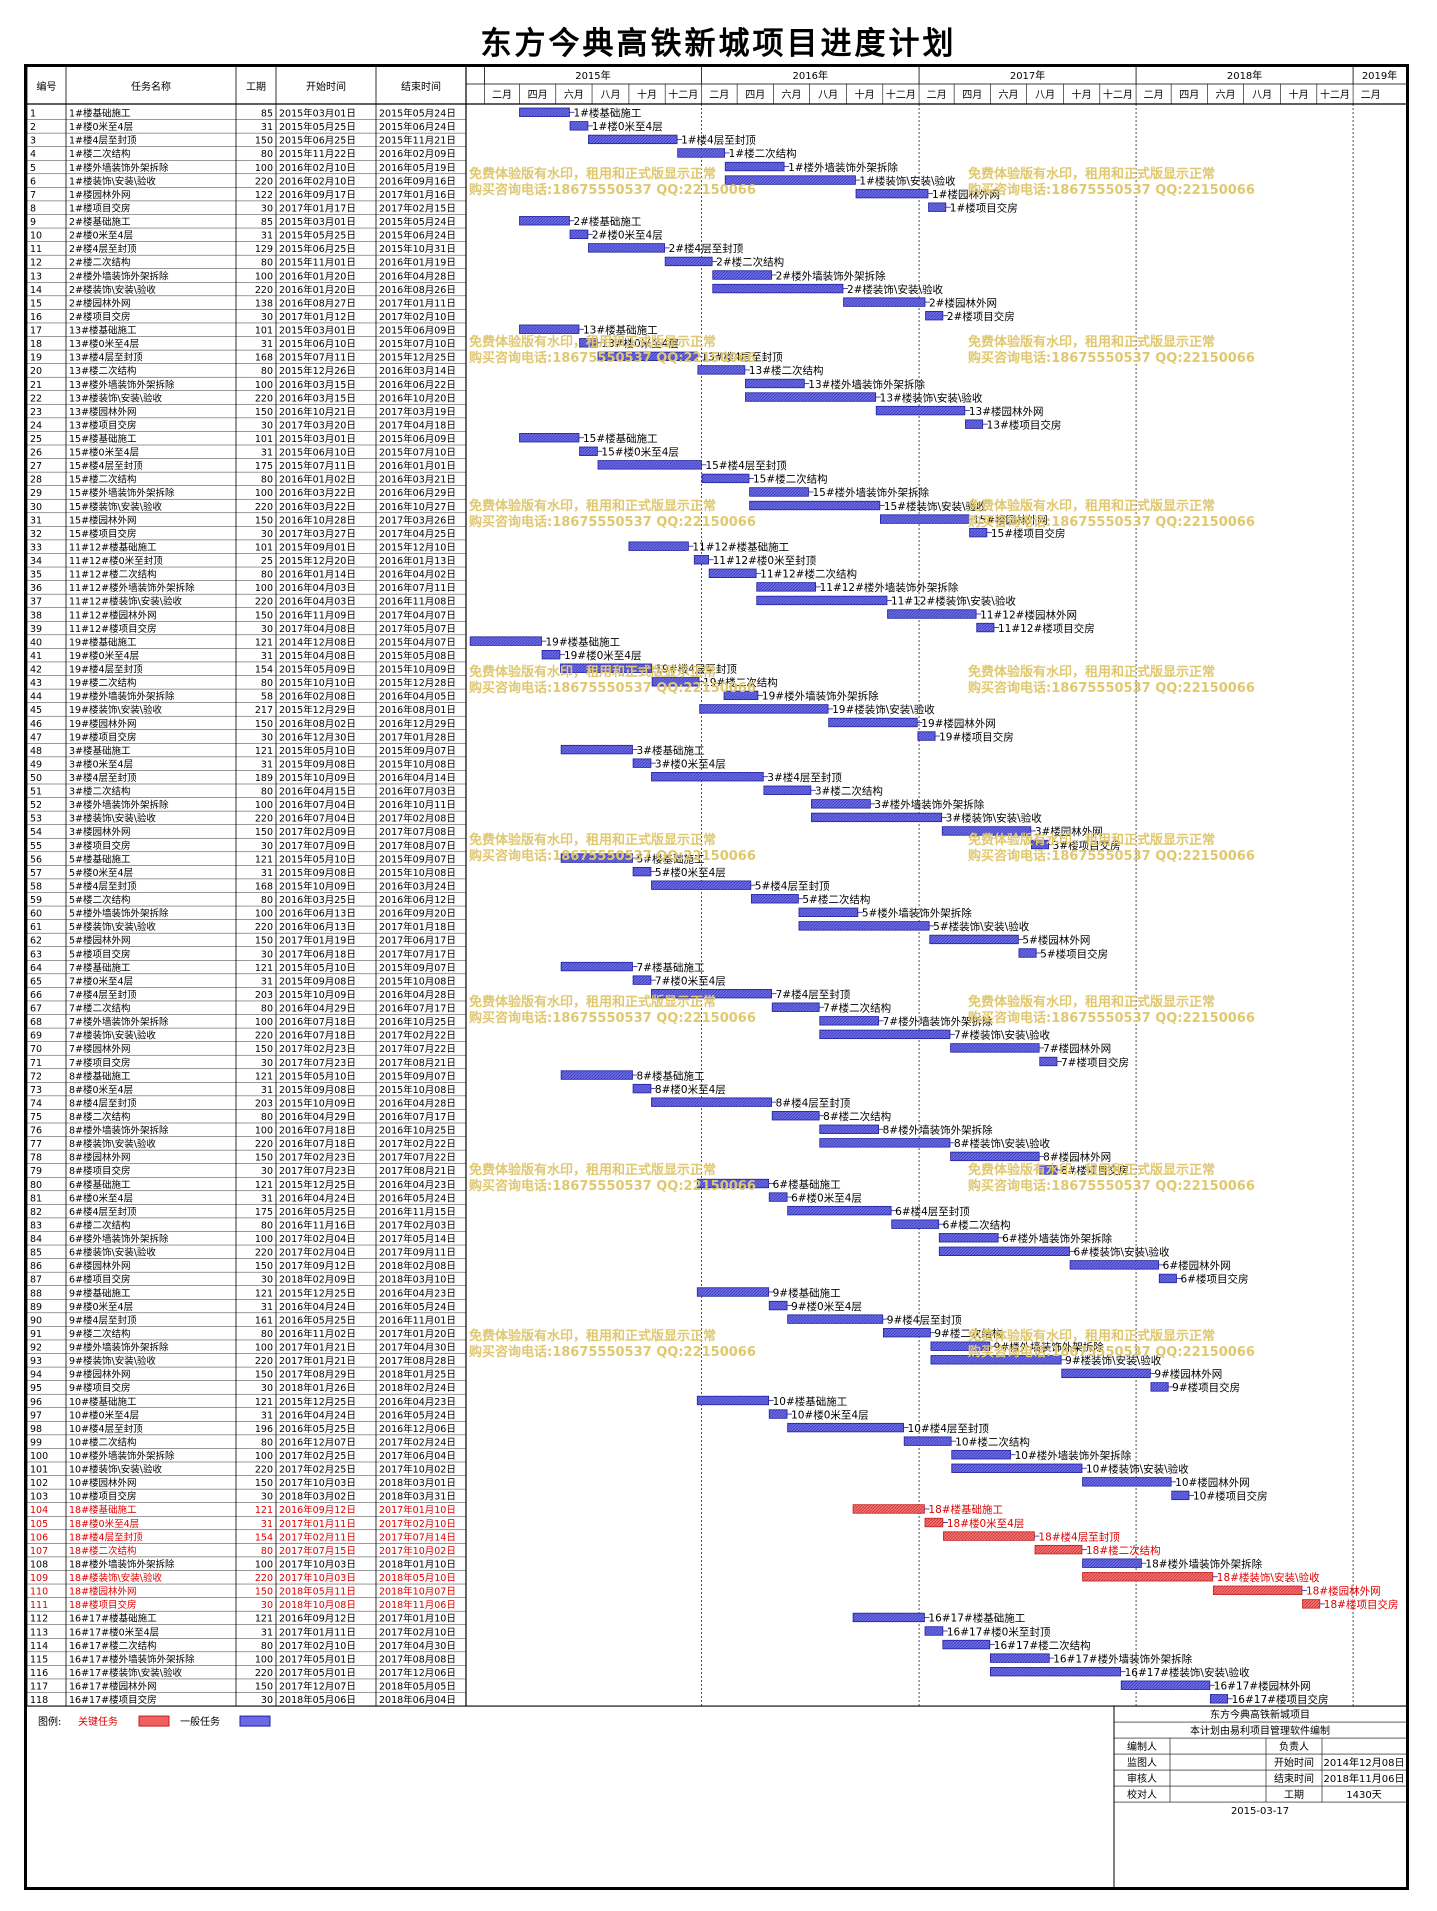 The height and width of the screenshot is (1911, 1437). I want to click on task-name: 15#楼二次结构, so click(103, 480).